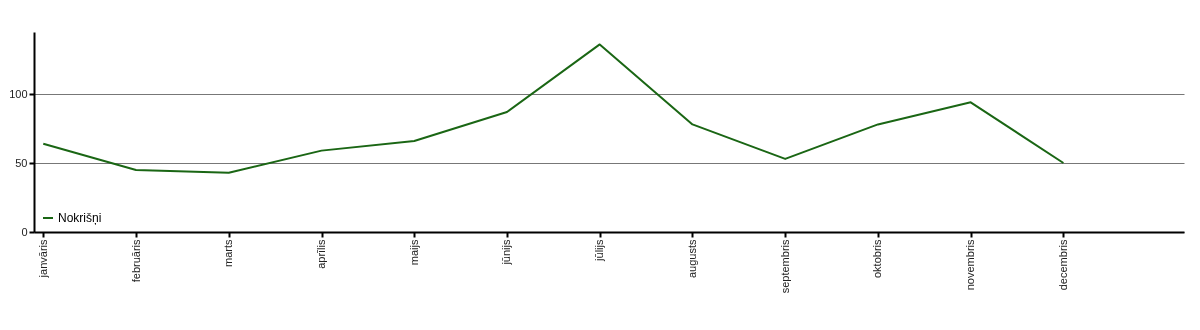  Describe the element at coordinates (506, 252) in the screenshot. I see `x-tick-label: jūnijs` at that location.